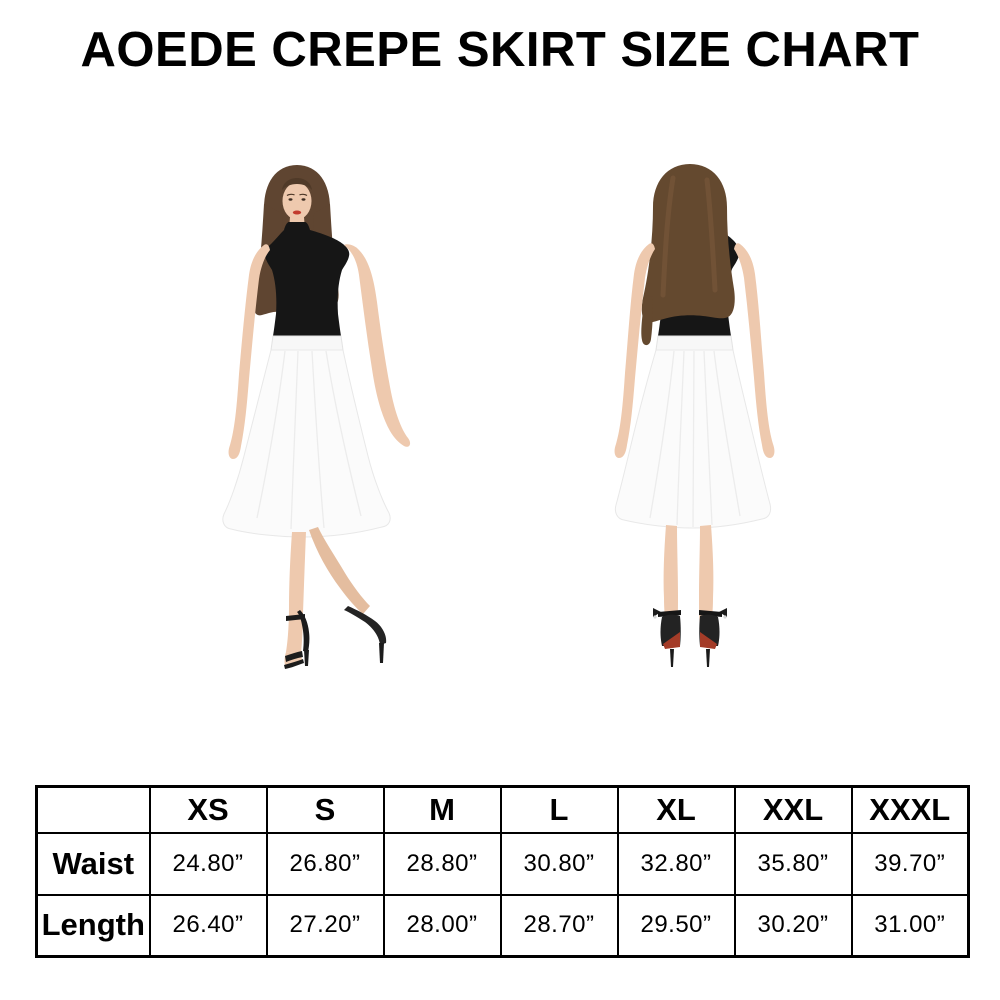  Describe the element at coordinates (910, 863) in the screenshot. I see `waist-value-cell: 39.70”` at that location.